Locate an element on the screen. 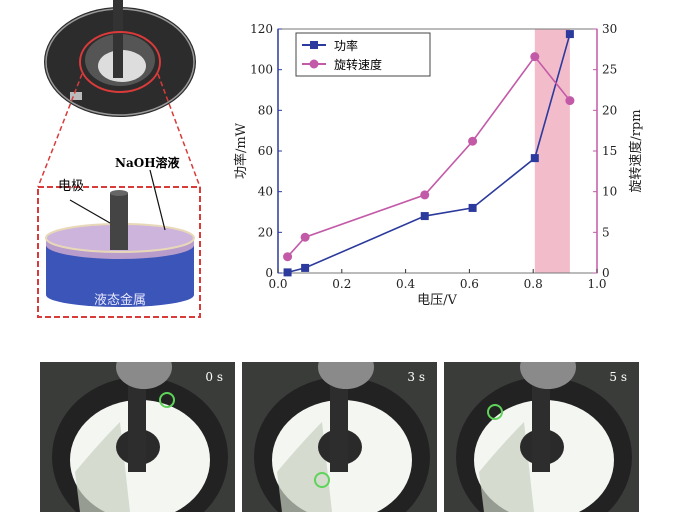 This screenshot has width=679, height=516. y-axis-label-left: 功率/mW is located at coordinates (241, 150).